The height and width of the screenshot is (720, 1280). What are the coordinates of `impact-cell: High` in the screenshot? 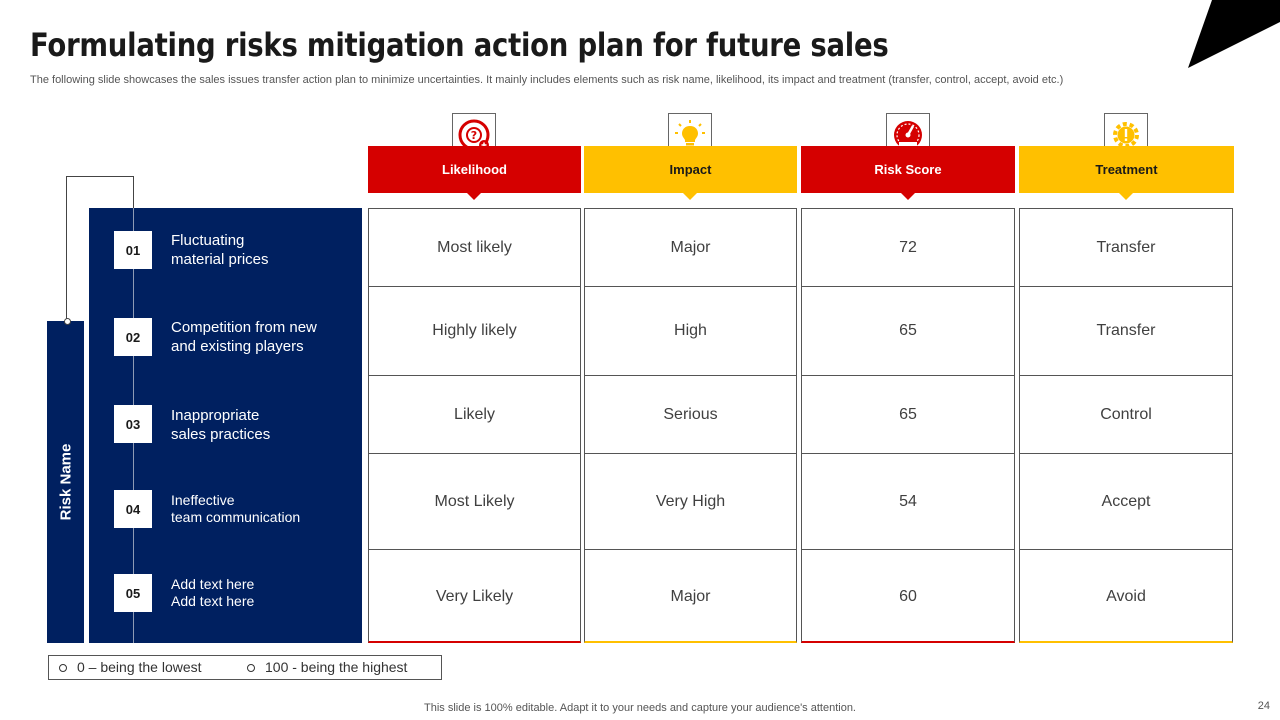 It's located at (690, 330).